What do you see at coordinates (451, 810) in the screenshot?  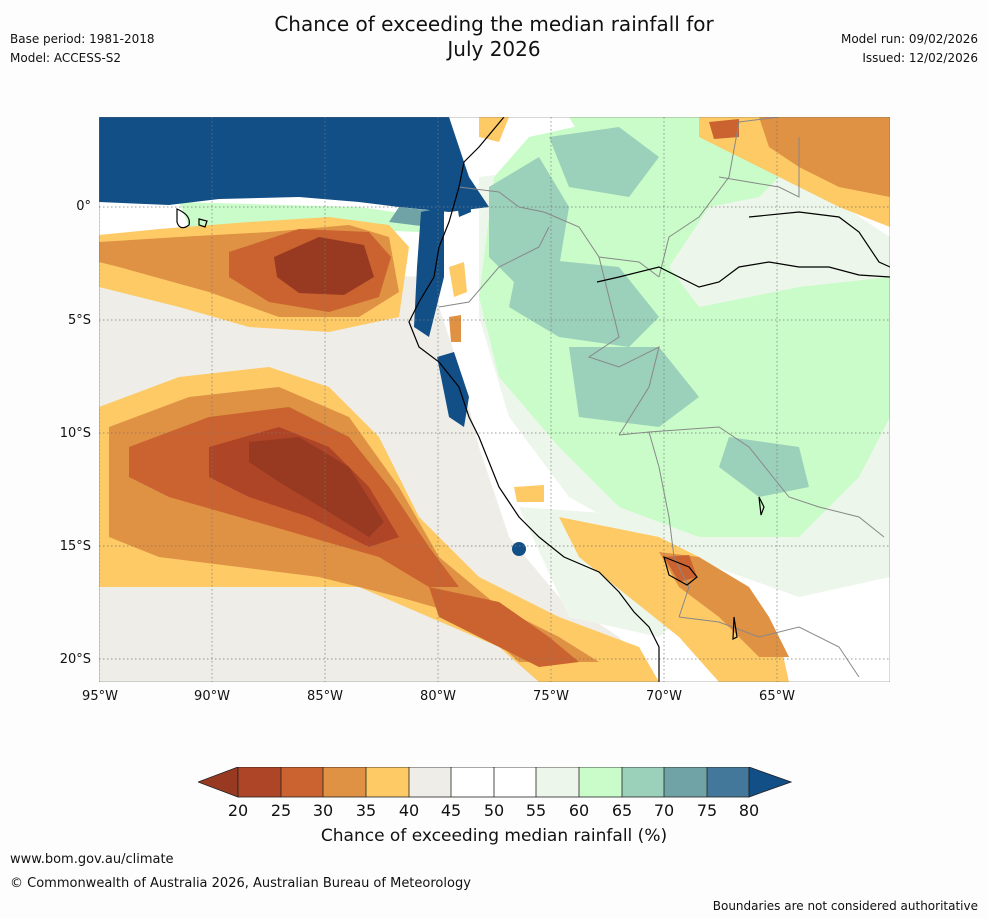 I see `colorbar-tick-45: 45` at bounding box center [451, 810].